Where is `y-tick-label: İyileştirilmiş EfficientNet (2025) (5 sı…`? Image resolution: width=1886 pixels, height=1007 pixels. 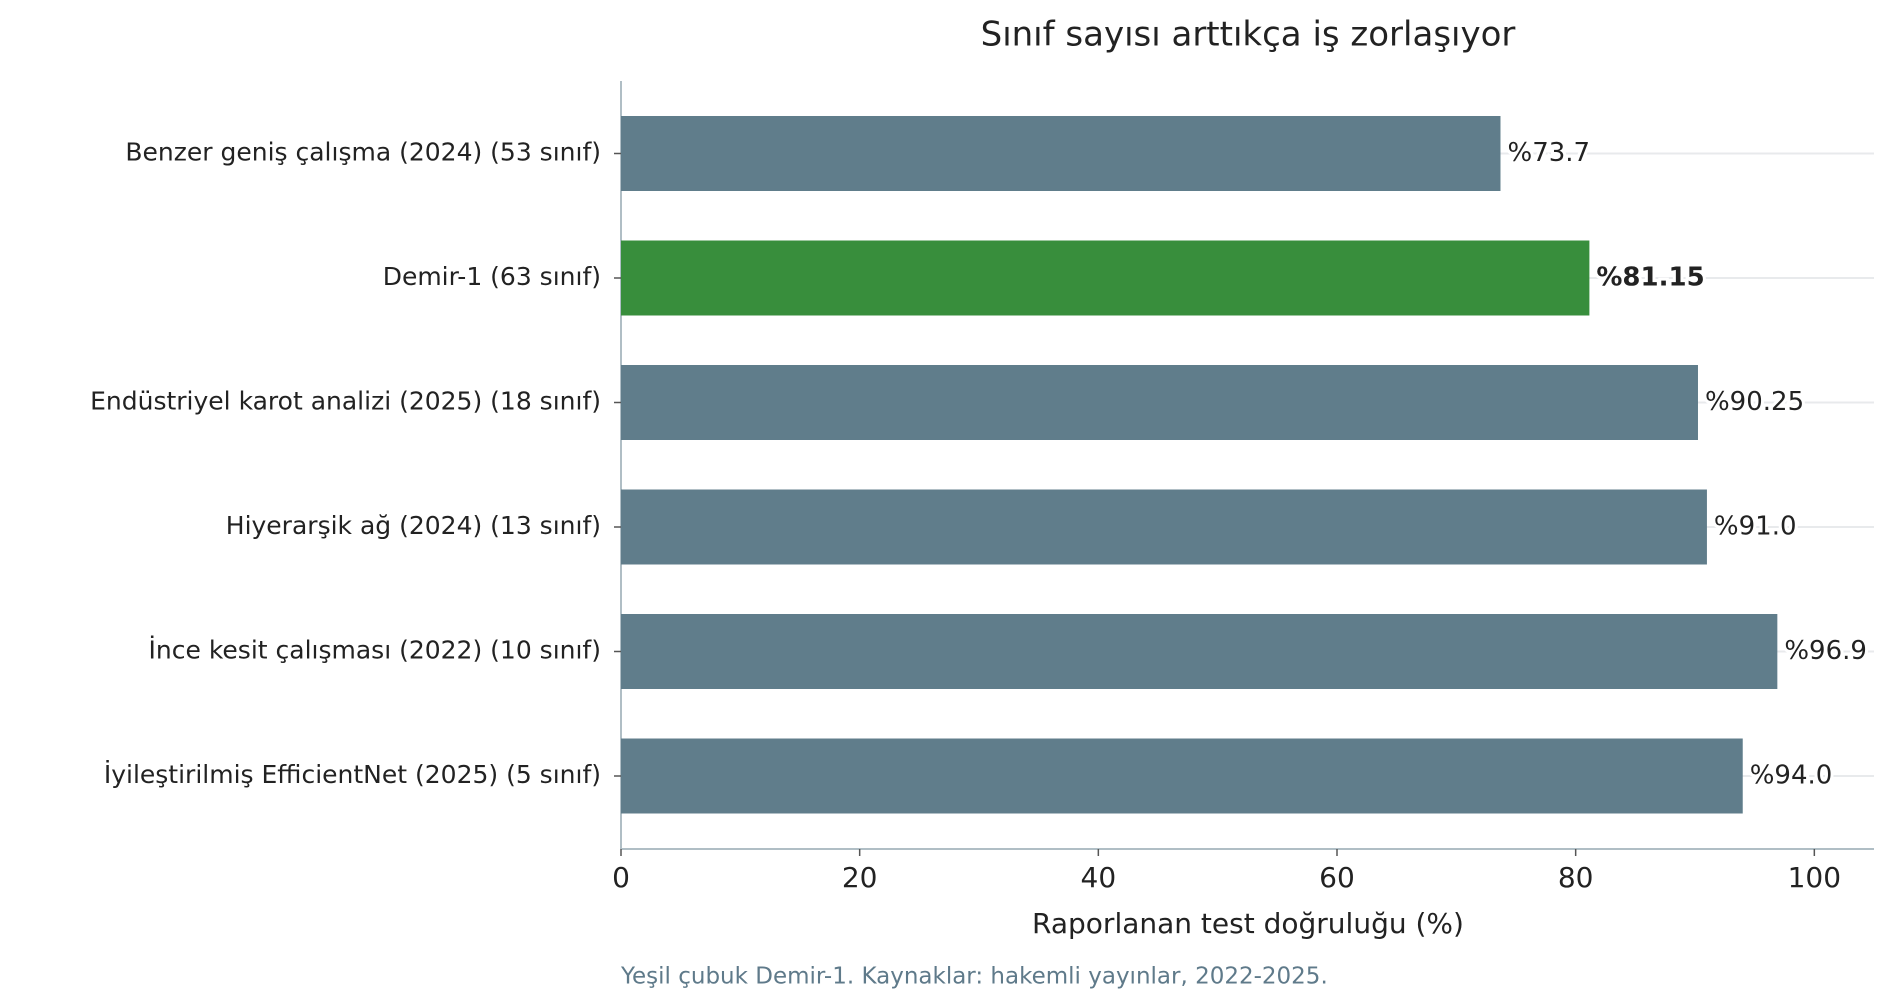
y-tick-label: İyileştirilmiş EfficientNet (2025) (5 sı… is located at coordinates (352, 774).